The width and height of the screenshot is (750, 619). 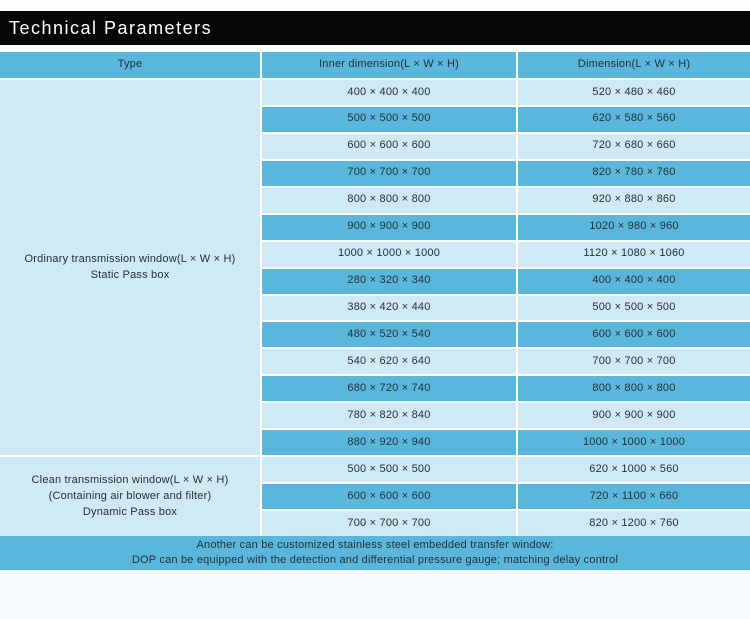 What do you see at coordinates (634, 173) in the screenshot?
I see `dimension-cell: 820 × 780 × 760` at bounding box center [634, 173].